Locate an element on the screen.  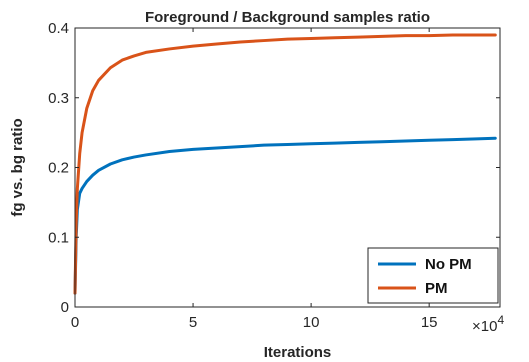
legend-box is located at coordinates (433, 275).